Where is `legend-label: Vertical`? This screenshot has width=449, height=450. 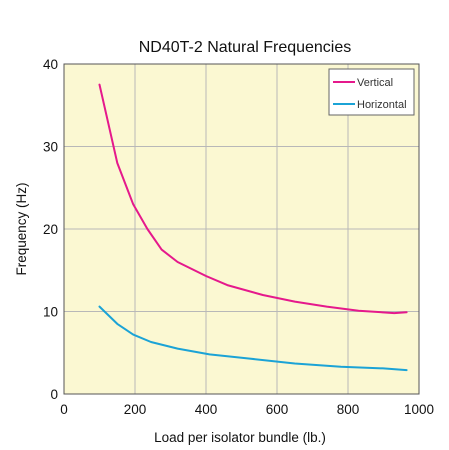
legend-label: Vertical is located at coordinates (375, 83).